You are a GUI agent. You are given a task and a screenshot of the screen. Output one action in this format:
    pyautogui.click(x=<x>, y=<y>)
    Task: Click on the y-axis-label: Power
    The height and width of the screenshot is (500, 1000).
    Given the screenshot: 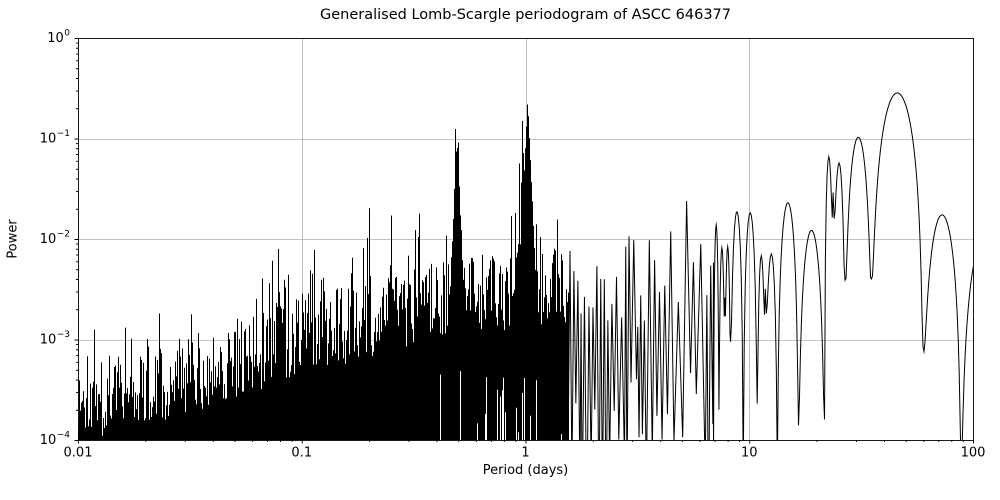 What is the action you would take?
    pyautogui.click(x=13, y=239)
    